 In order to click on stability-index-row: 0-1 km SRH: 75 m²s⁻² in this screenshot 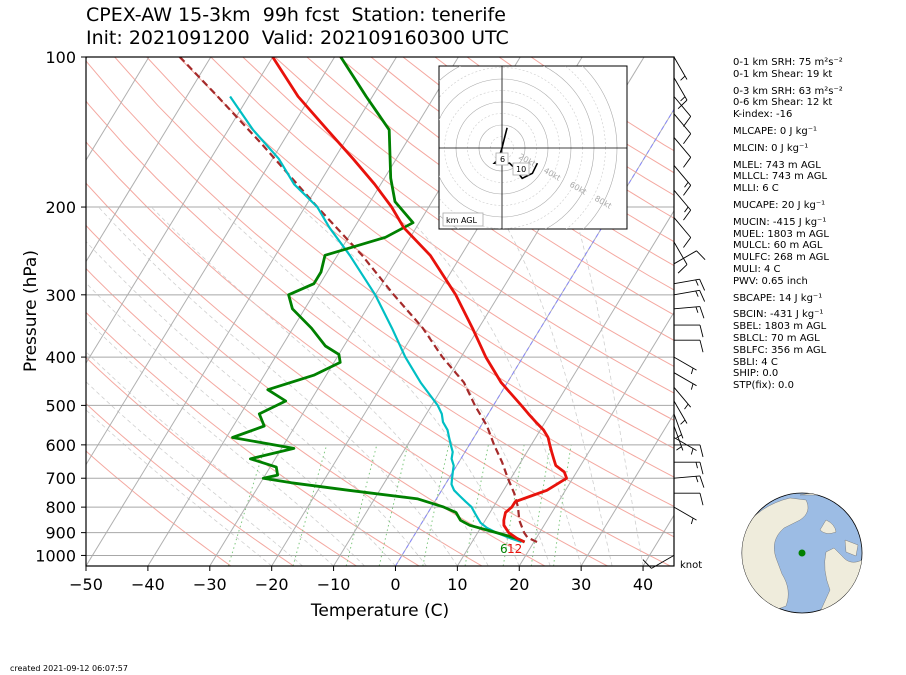, I will do `click(788, 62)`.